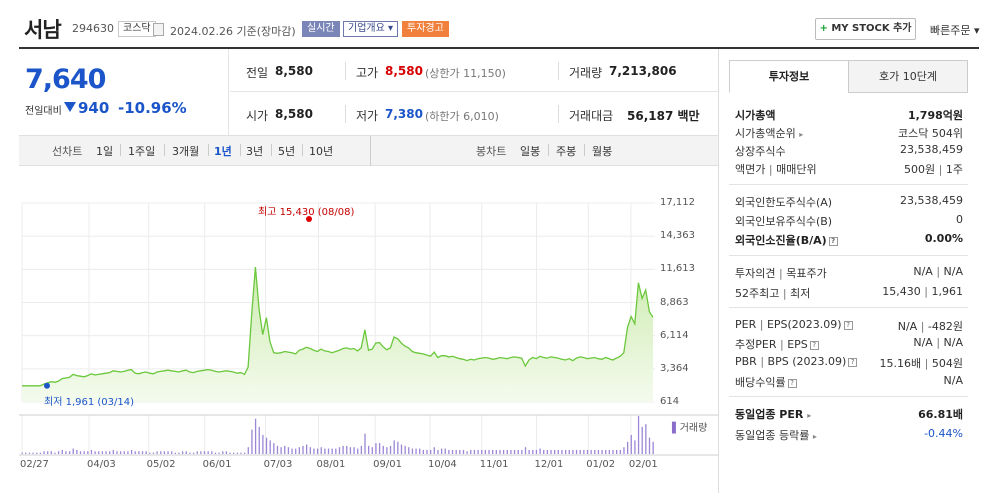  What do you see at coordinates (530, 151) in the screenshot?
I see `candle-daily: 일봉` at bounding box center [530, 151].